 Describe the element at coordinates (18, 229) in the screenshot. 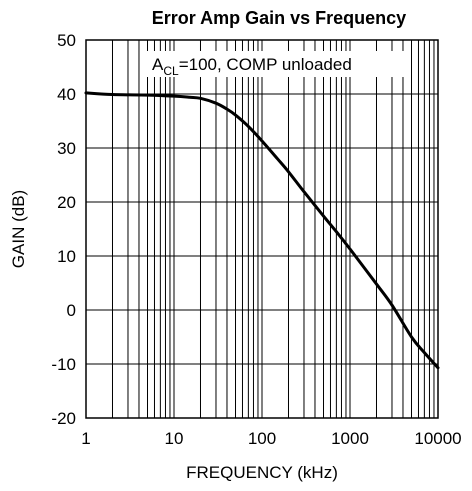

I see `y-axis-label: GAIN (dB)` at that location.